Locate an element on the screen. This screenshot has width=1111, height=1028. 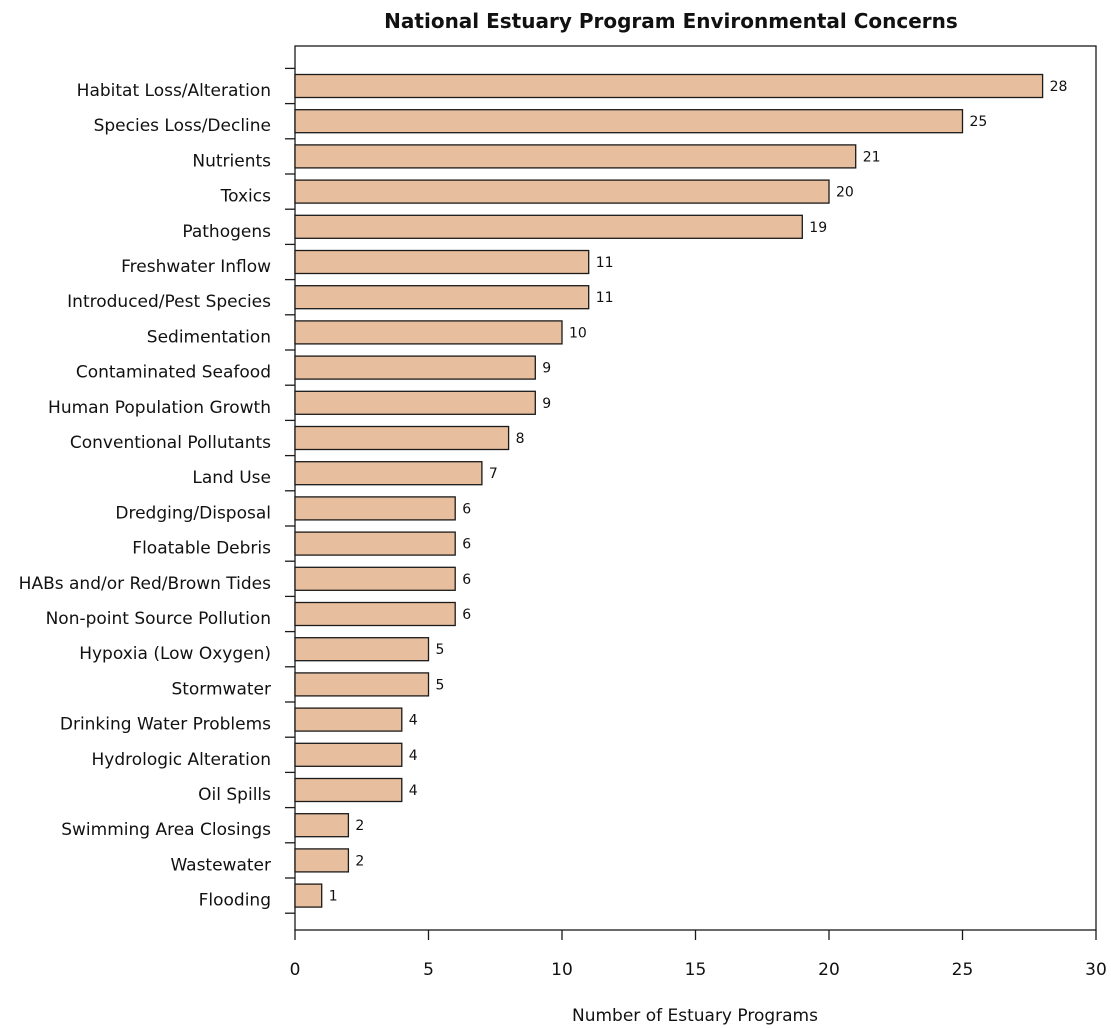
data-label: 7 is located at coordinates (493, 474).